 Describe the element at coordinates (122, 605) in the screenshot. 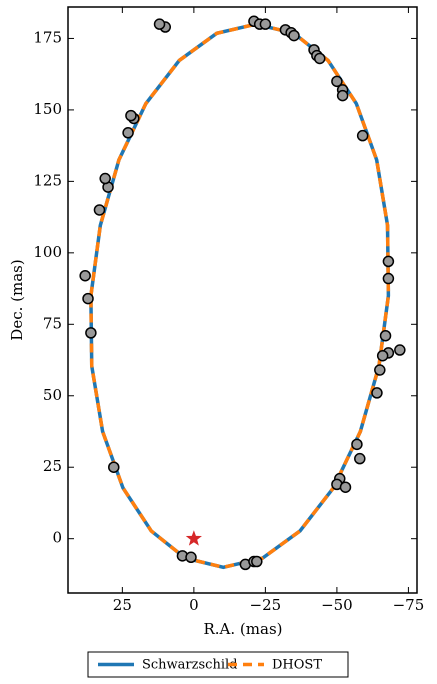

I see `x-tick-label: 25` at that location.